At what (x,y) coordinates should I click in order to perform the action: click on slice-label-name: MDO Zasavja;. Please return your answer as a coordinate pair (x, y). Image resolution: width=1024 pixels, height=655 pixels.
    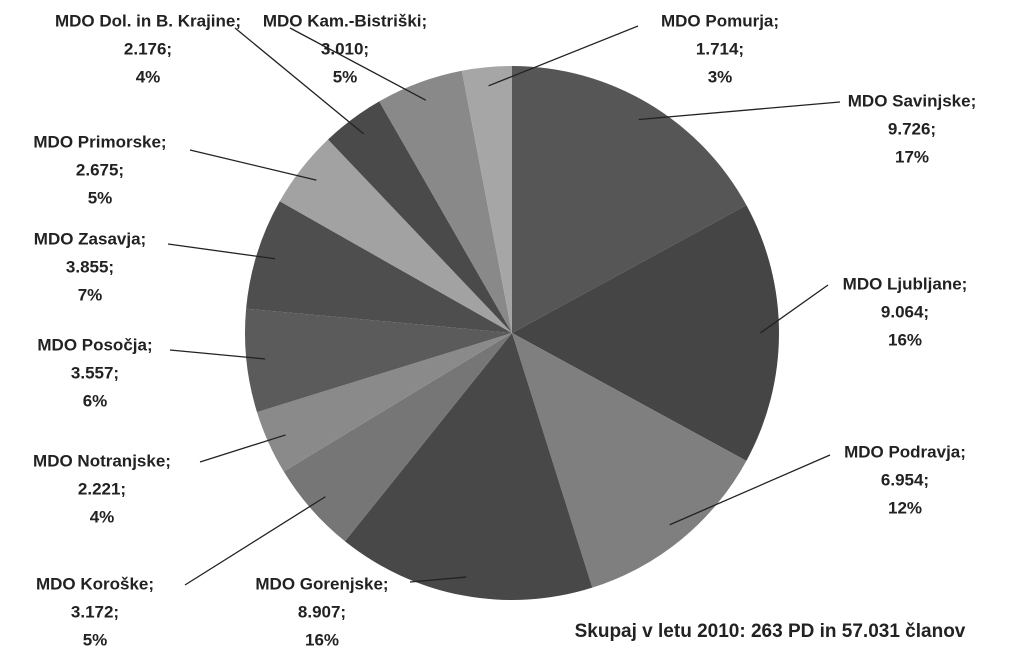
    Looking at the image, I should click on (90, 238).